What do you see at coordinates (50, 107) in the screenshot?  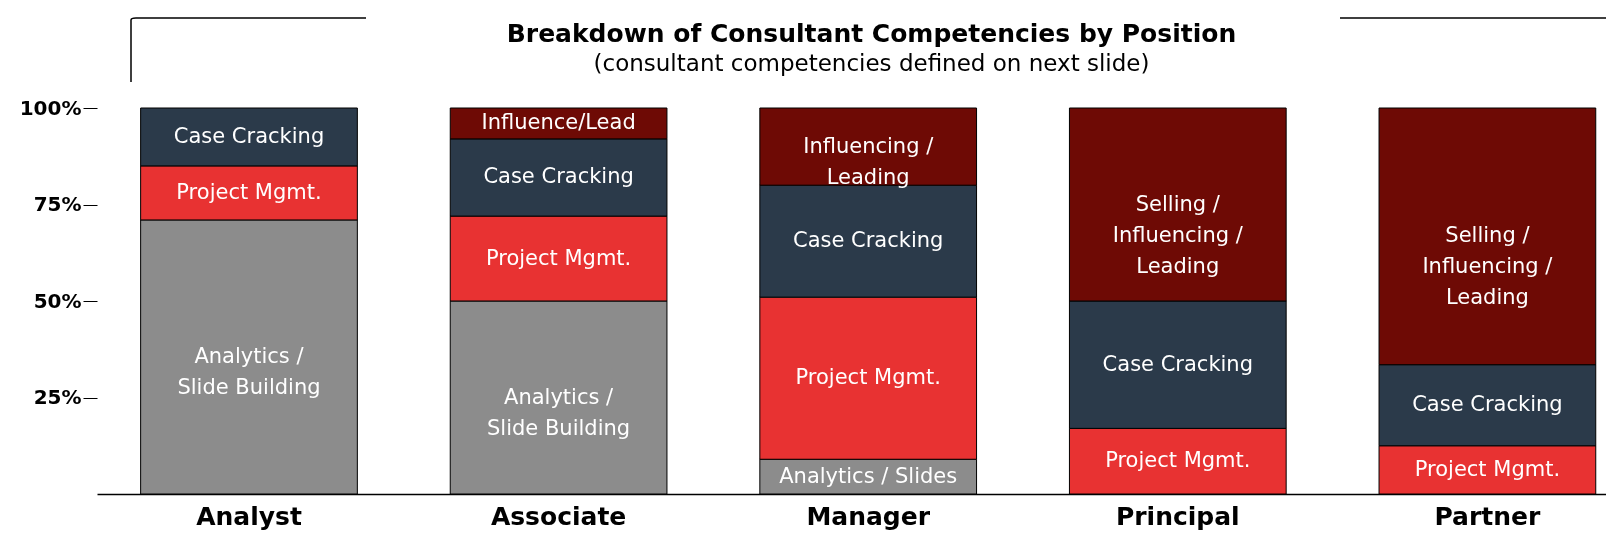 I see `y-tick-label: 100%` at bounding box center [50, 107].